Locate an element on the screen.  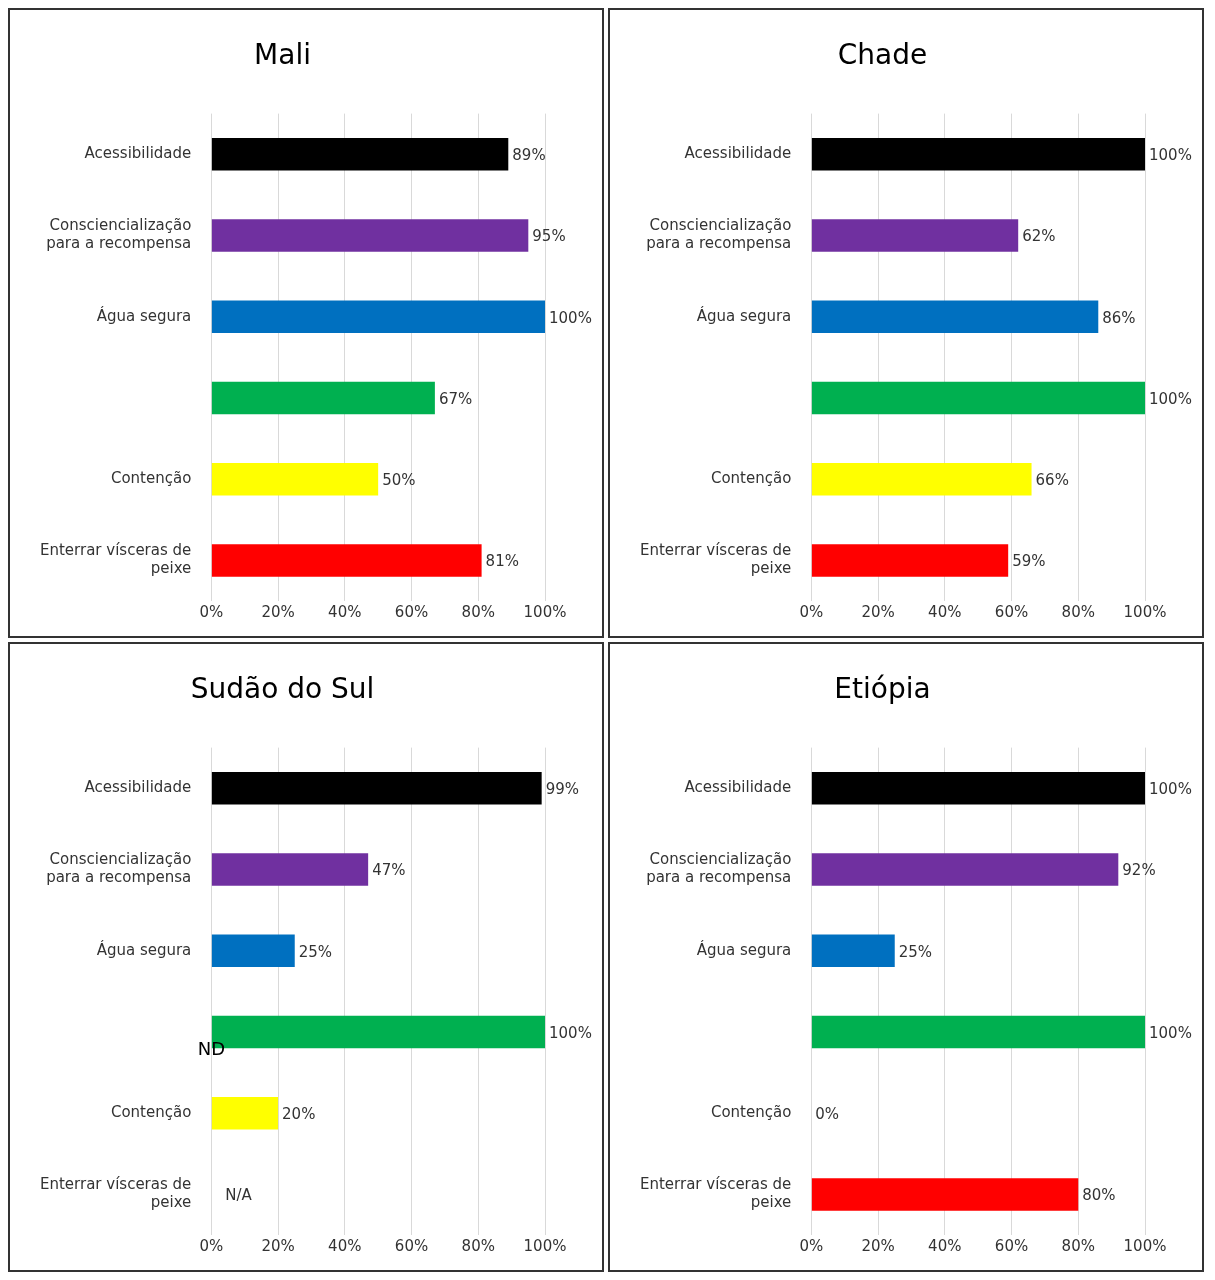
data-label: 95% is located at coordinates (549, 236).